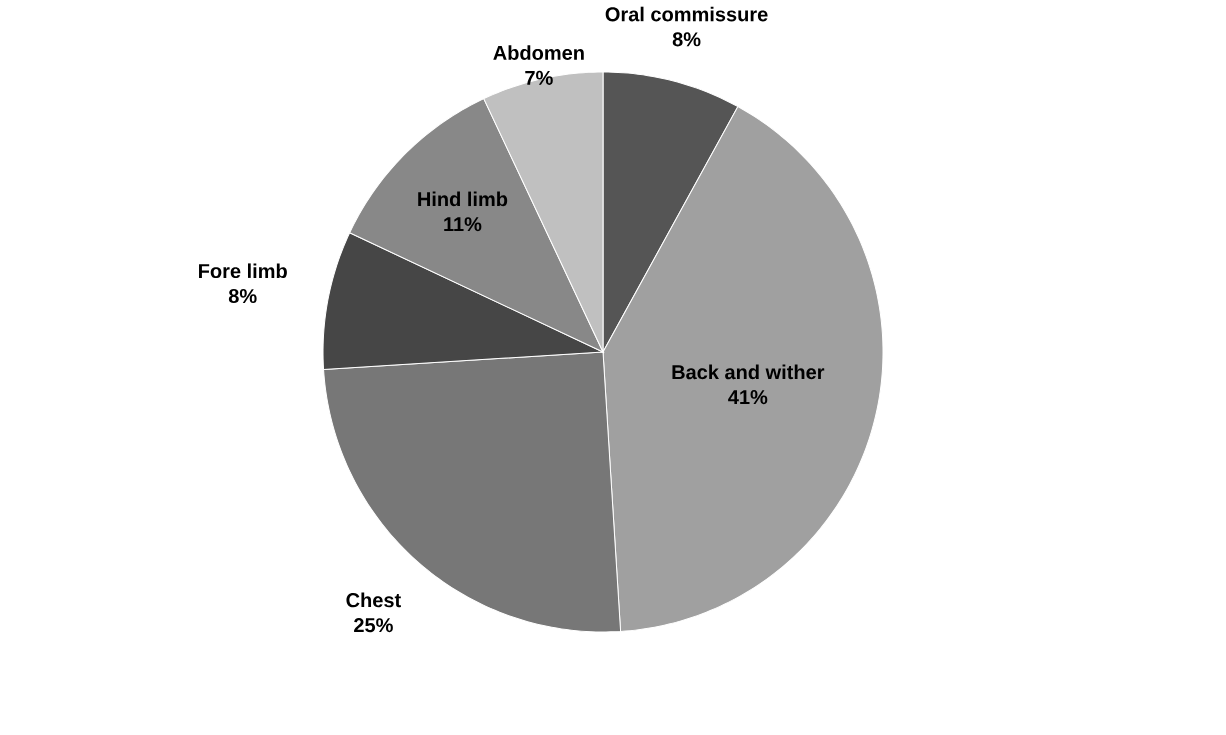 The image size is (1226, 735). Describe the element at coordinates (538, 52) in the screenshot. I see `slice-label: Abdomen` at that location.